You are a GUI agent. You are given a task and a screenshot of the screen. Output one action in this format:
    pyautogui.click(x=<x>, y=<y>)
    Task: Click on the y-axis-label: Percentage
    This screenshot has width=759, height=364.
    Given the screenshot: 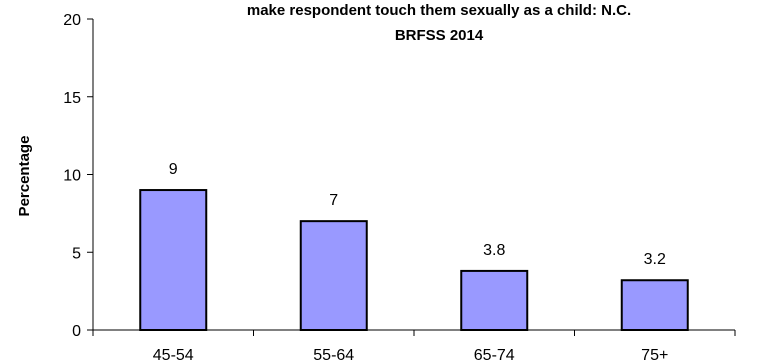 What is the action you would take?
    pyautogui.click(x=24, y=176)
    